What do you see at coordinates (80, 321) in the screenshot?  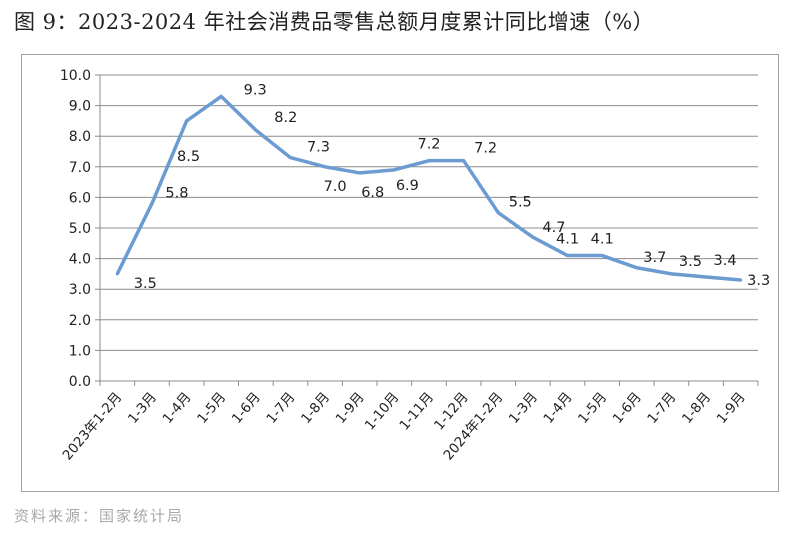 I see `y-tick-label: 2.0` at bounding box center [80, 321].